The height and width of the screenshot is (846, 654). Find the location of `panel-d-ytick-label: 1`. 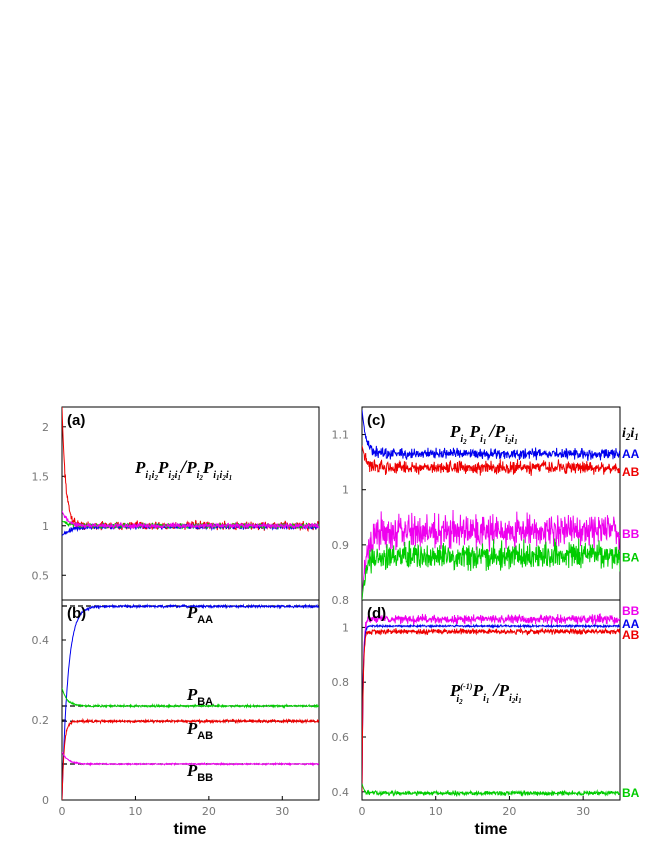

panel-d-ytick-label: 1 is located at coordinates (345, 627).